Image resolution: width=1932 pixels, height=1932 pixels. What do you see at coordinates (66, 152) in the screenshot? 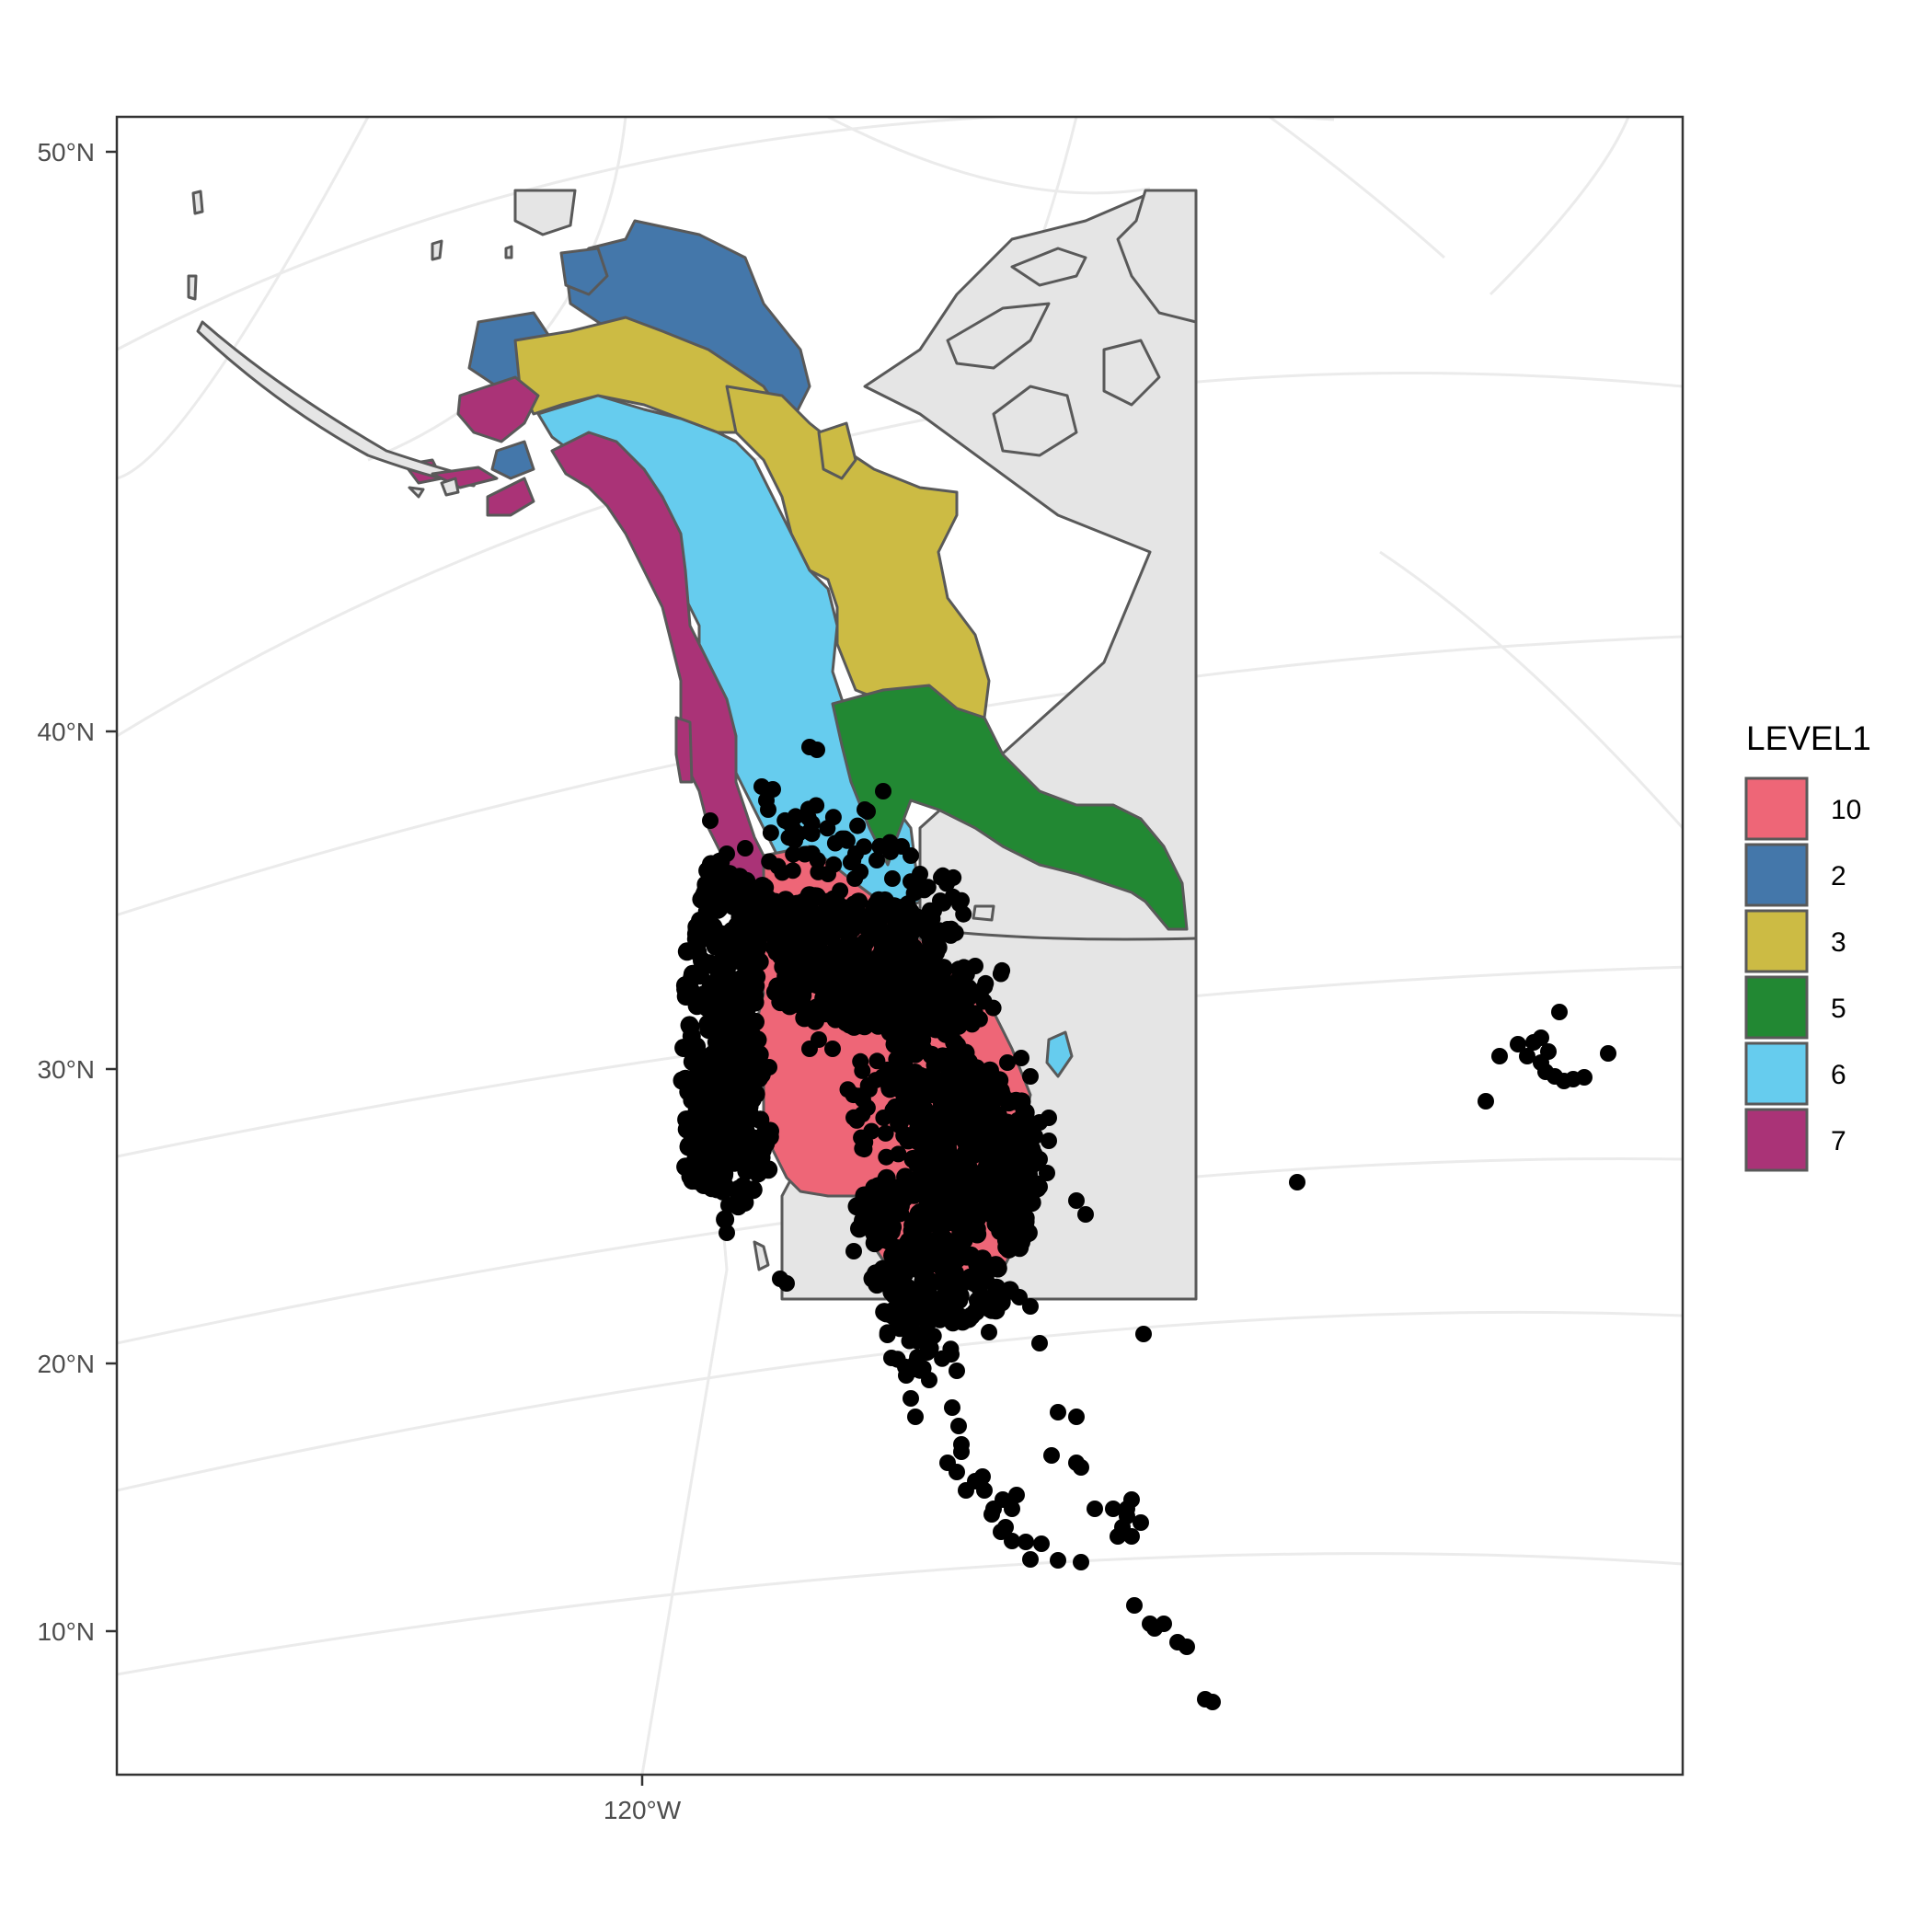
I see `y-tick-label: 50°N` at bounding box center [66, 152].